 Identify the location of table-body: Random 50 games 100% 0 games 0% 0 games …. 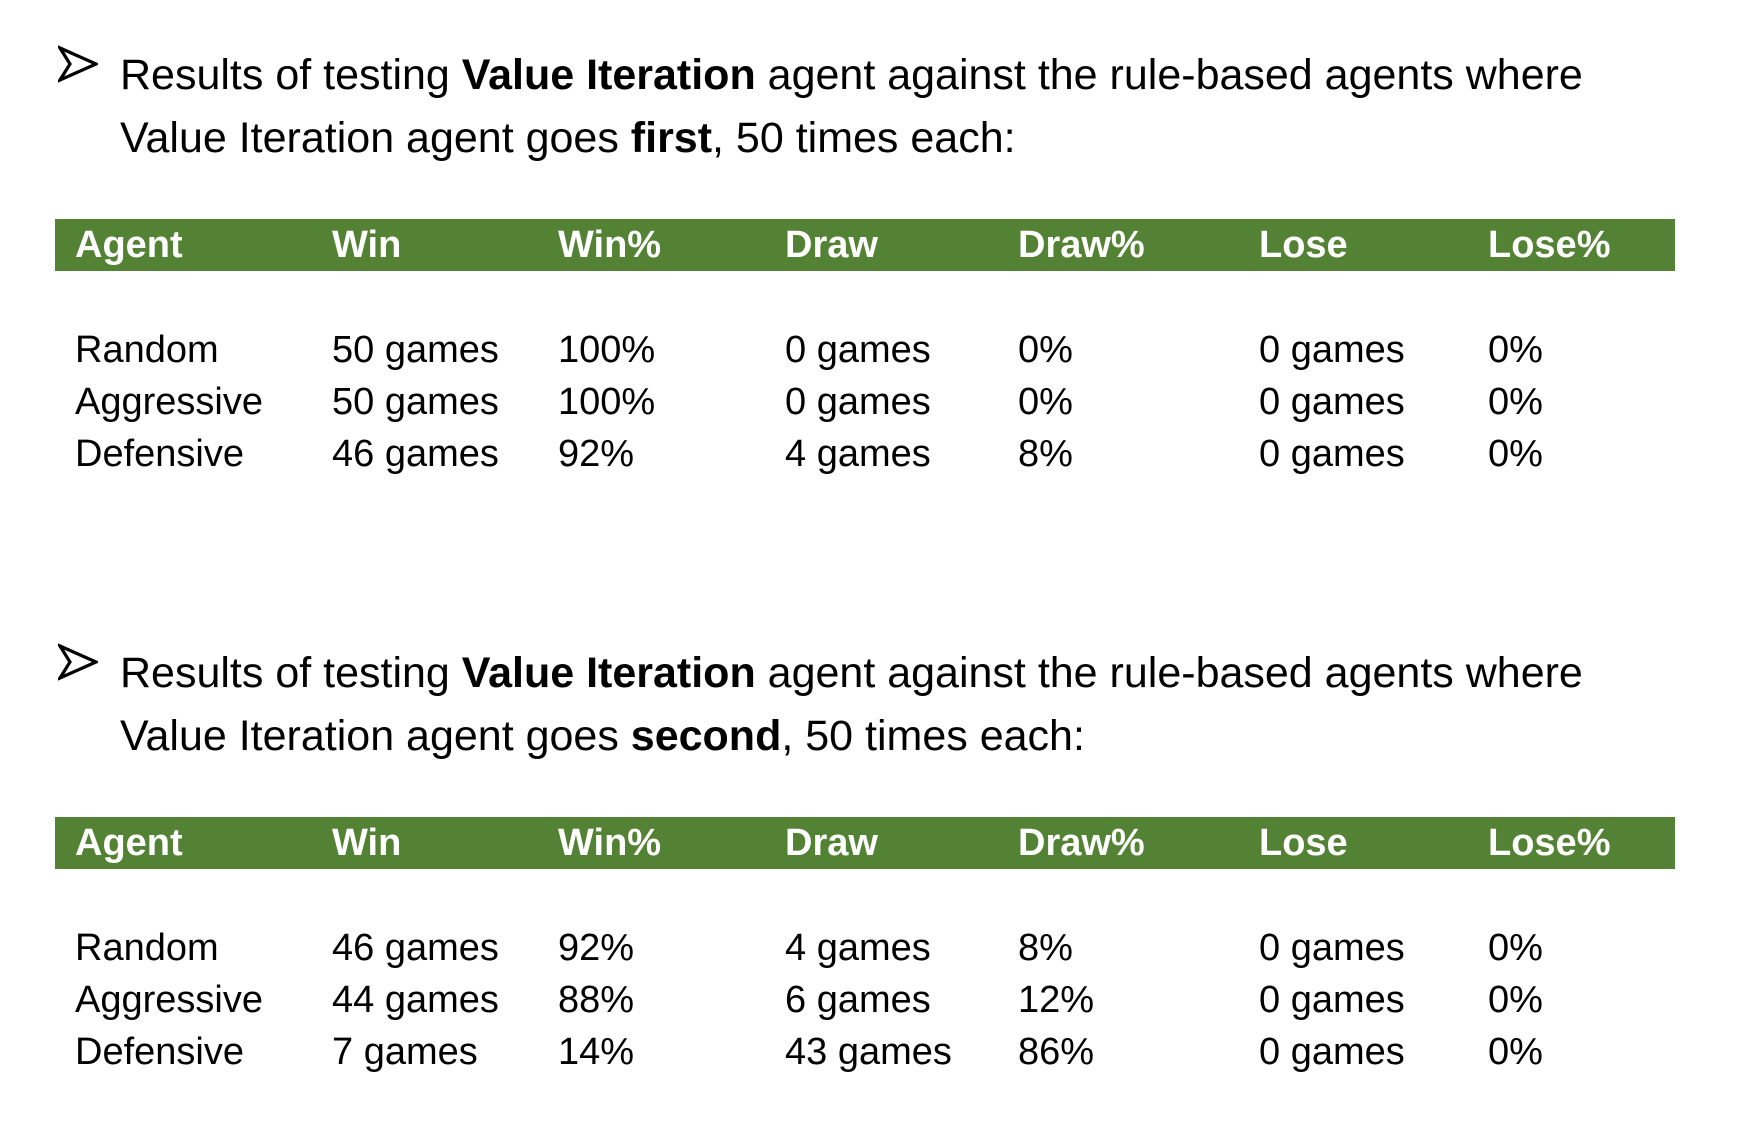
(865, 402).